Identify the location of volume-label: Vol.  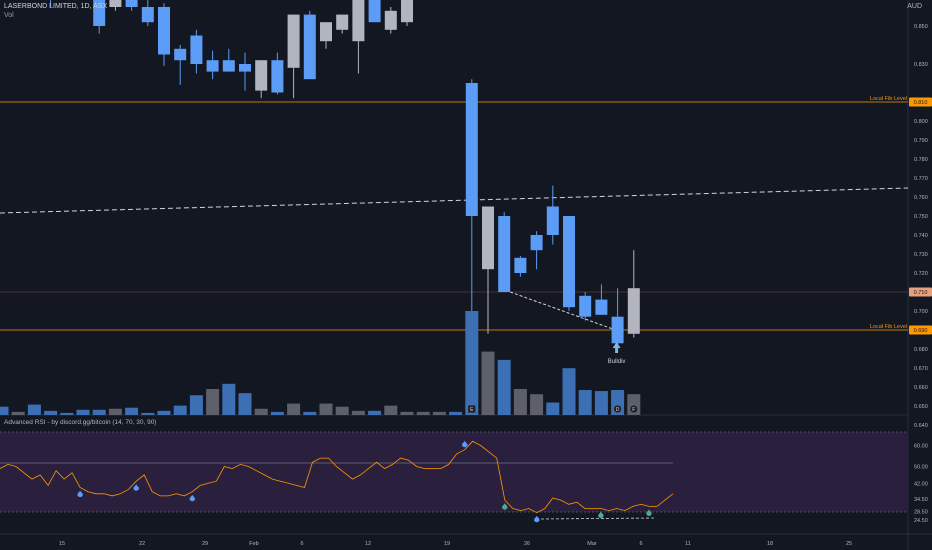
(9, 15).